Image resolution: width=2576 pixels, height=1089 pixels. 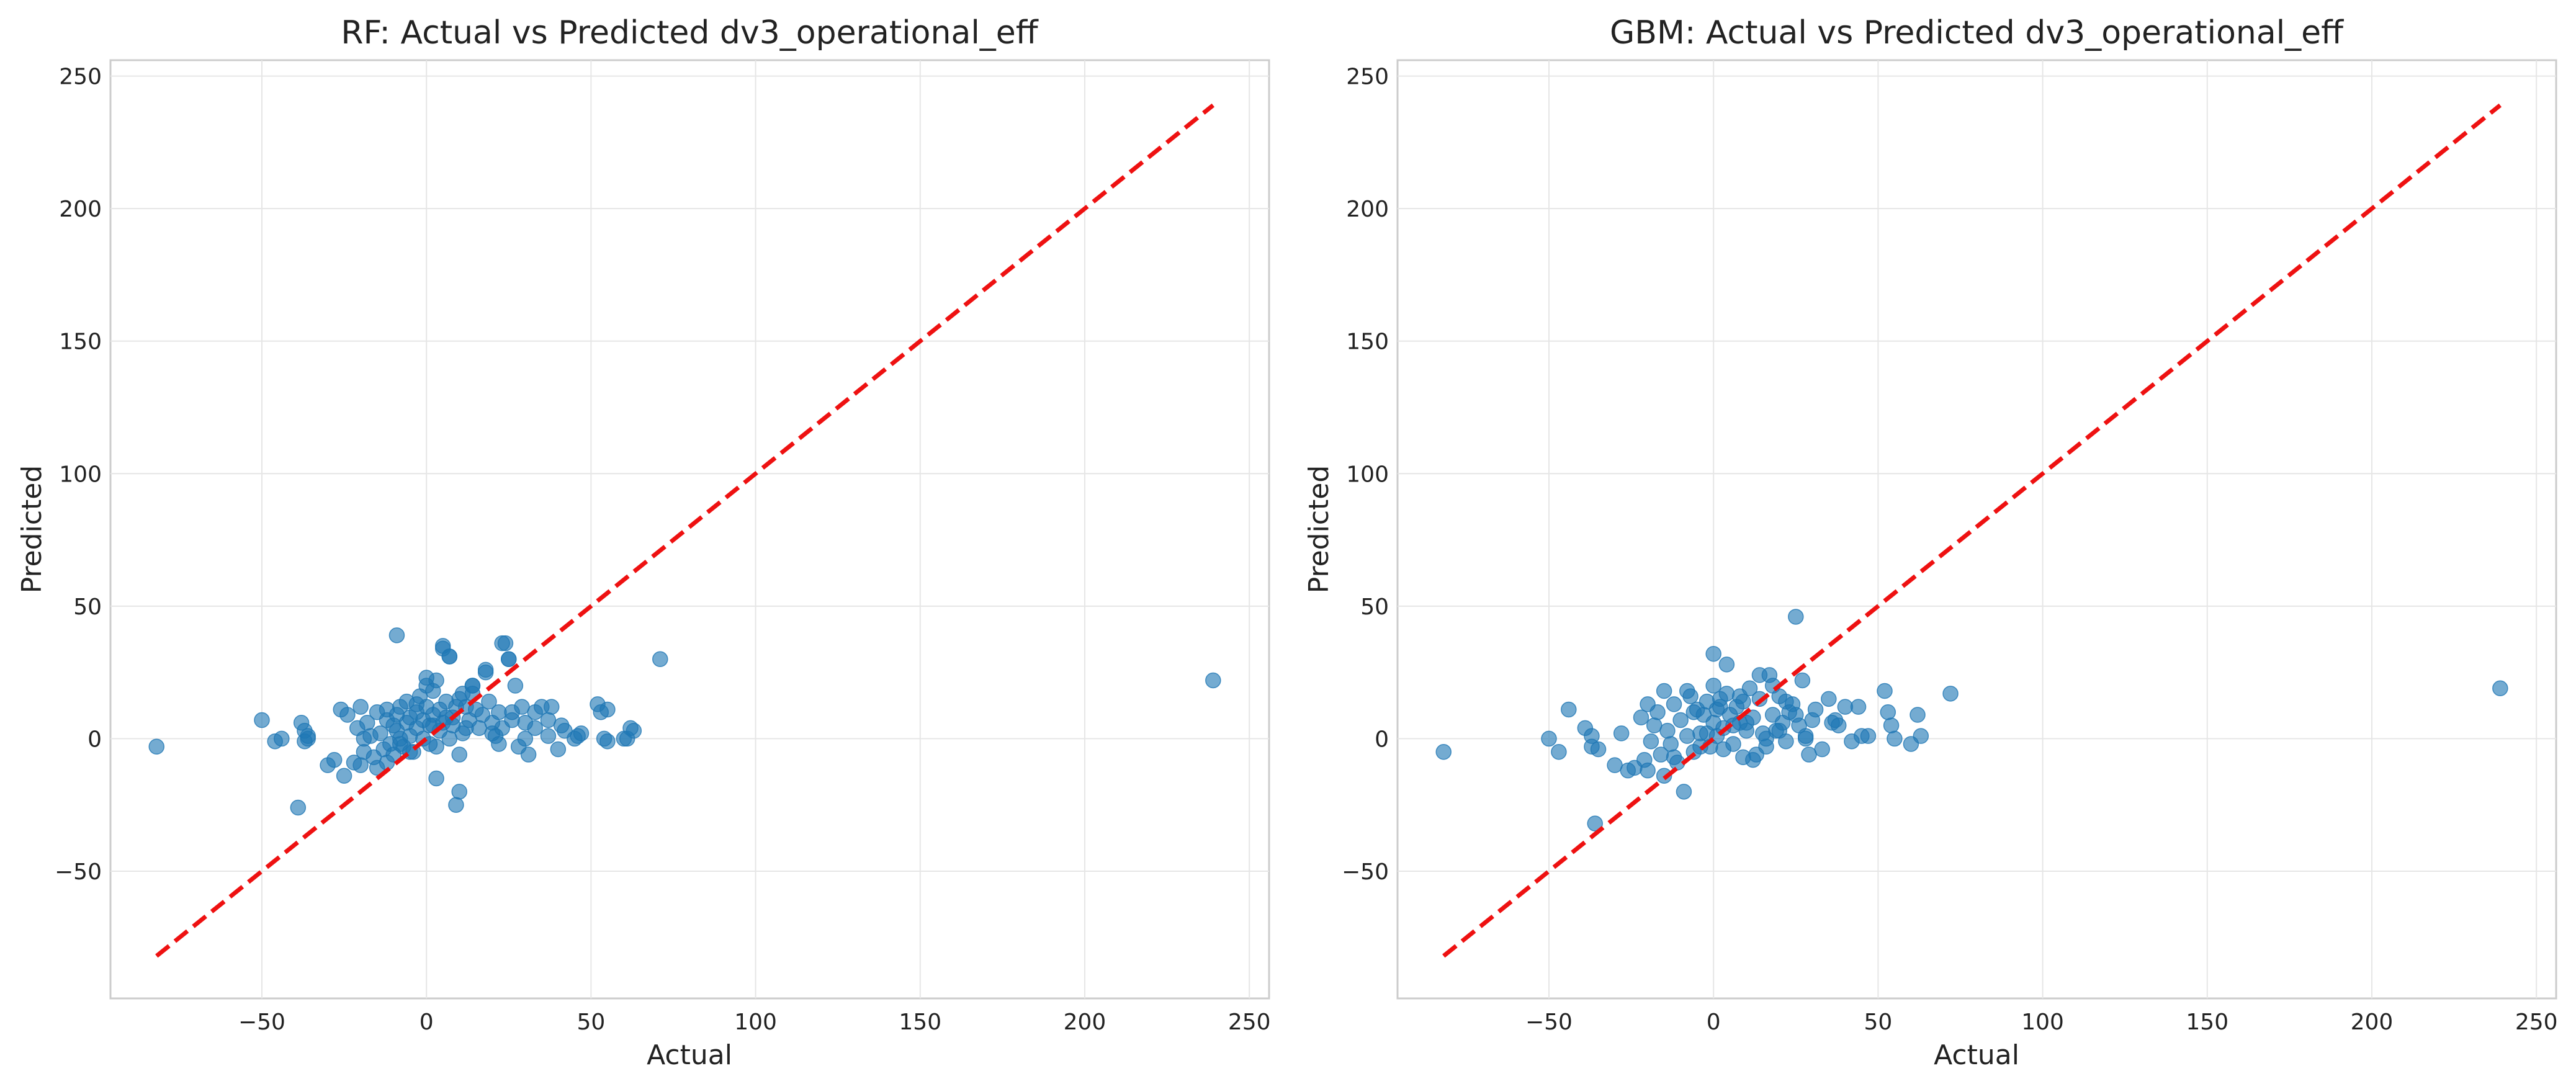 I want to click on x-tick-label: 250, so click(x=1249, y=1022).